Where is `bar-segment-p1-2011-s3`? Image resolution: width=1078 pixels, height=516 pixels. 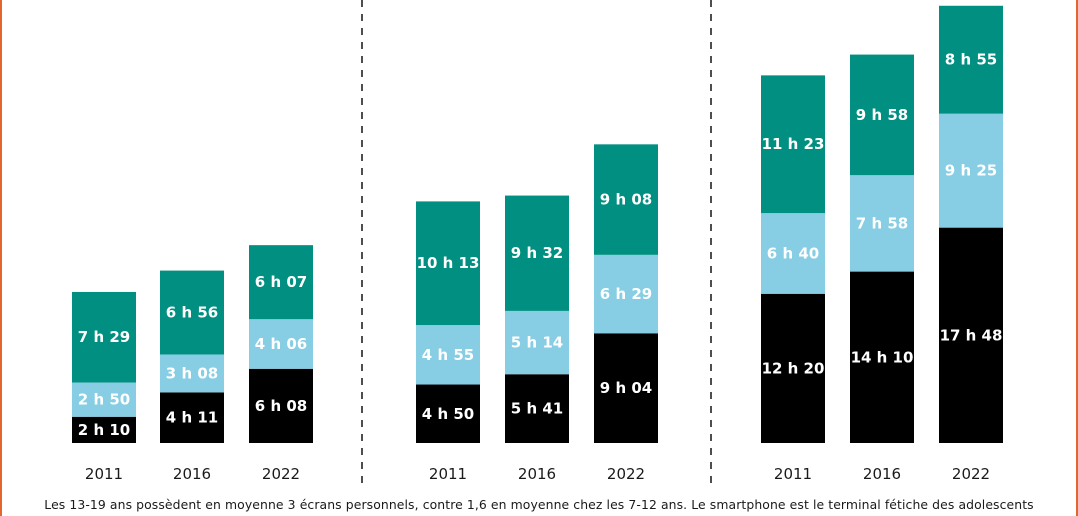
bar-segment-p1-2011-s3 is located at coordinates (104, 337).